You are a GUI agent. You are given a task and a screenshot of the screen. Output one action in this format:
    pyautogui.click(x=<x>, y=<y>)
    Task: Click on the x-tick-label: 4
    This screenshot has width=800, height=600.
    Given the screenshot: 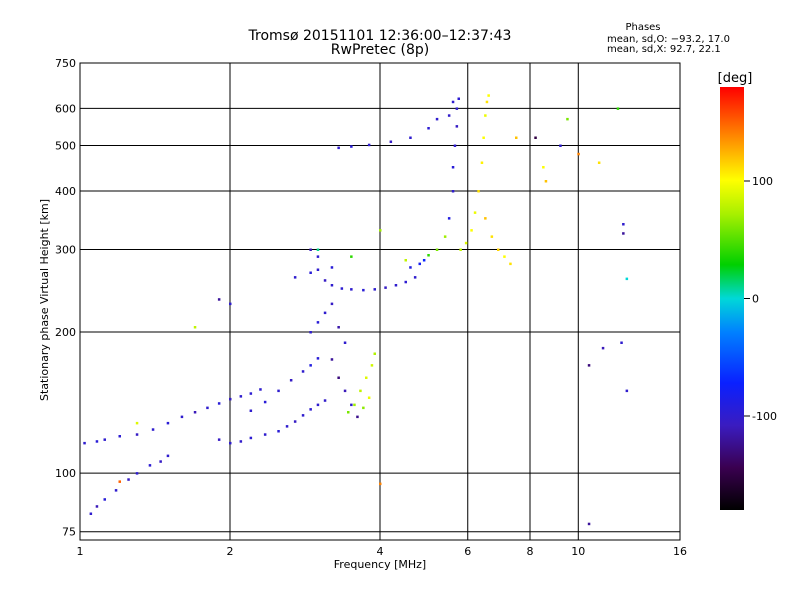 What is the action you would take?
    pyautogui.click(x=380, y=551)
    